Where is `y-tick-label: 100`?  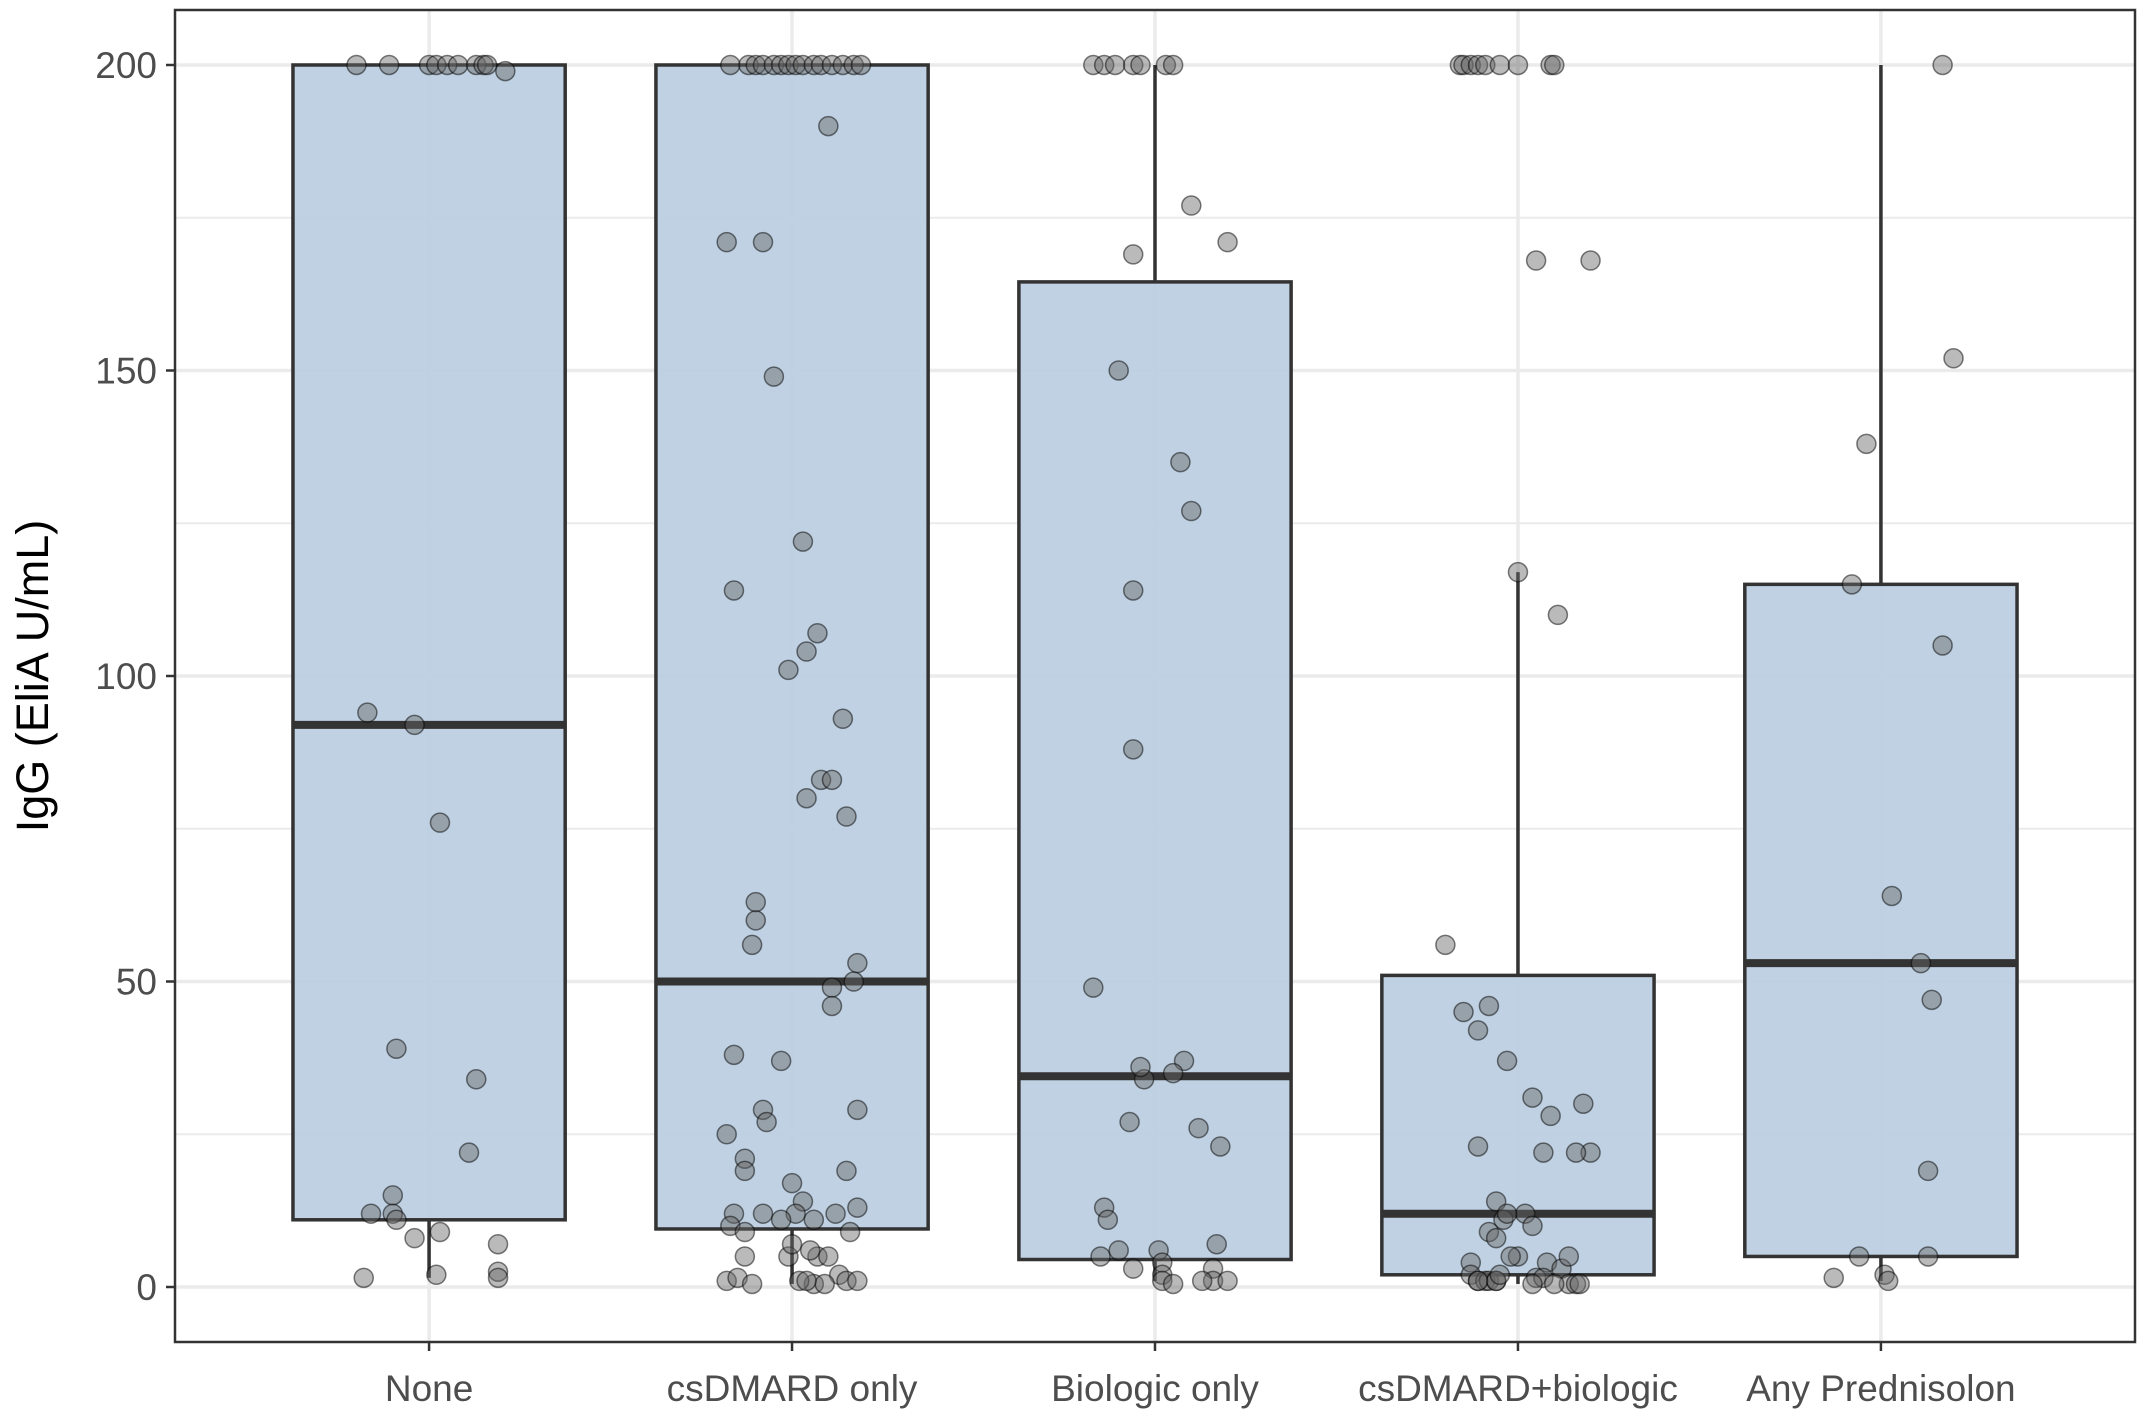
y-tick-label: 100 is located at coordinates (126, 676).